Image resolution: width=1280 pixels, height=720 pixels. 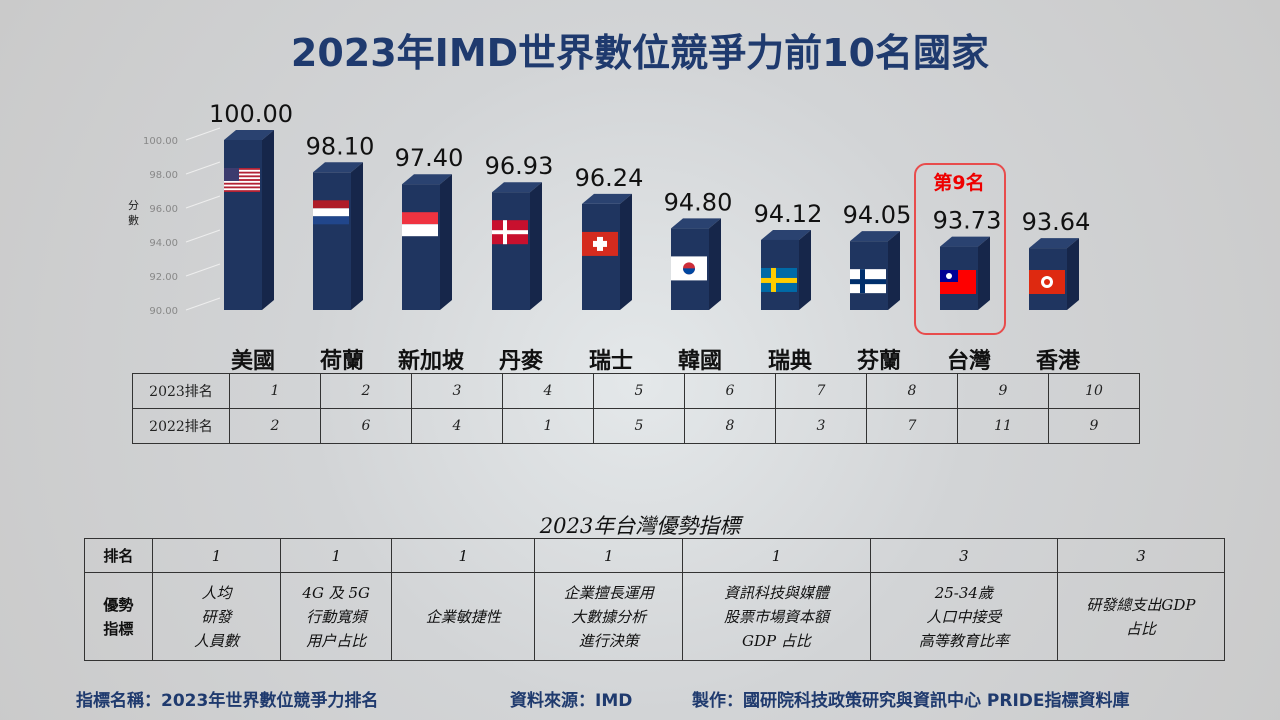 I want to click on value-label: 94.80, so click(x=698, y=202).